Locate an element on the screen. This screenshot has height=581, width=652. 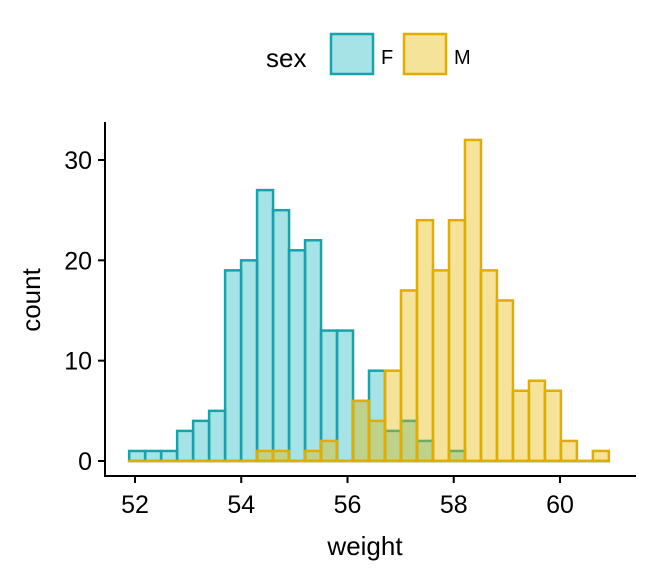
legend-key-f is located at coordinates (352, 54).